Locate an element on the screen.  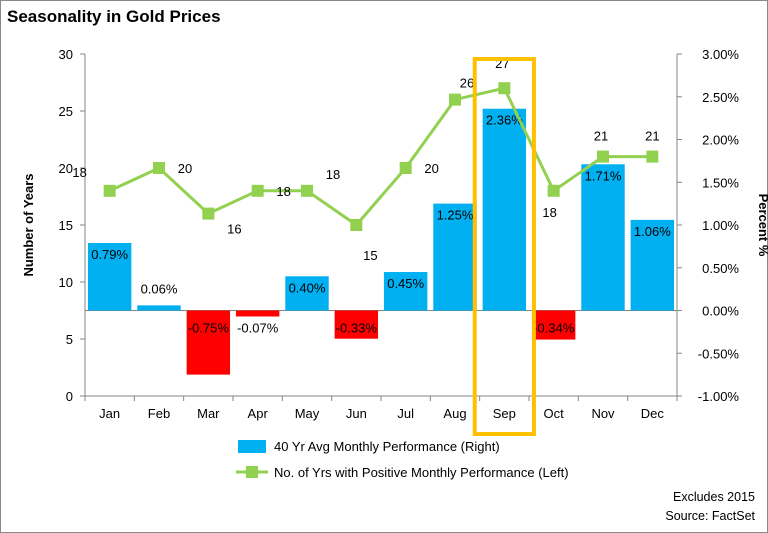
line-label: 26 is located at coordinates (467, 83).